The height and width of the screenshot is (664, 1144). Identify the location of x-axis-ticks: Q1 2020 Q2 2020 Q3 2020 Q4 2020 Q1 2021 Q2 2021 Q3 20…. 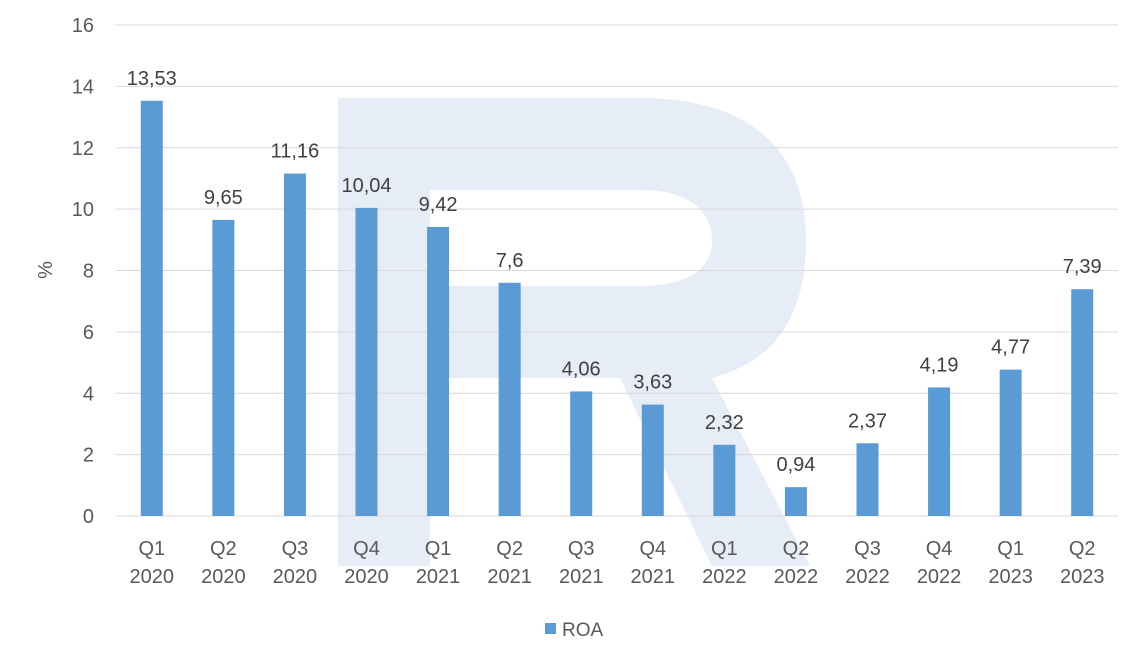
(617, 563).